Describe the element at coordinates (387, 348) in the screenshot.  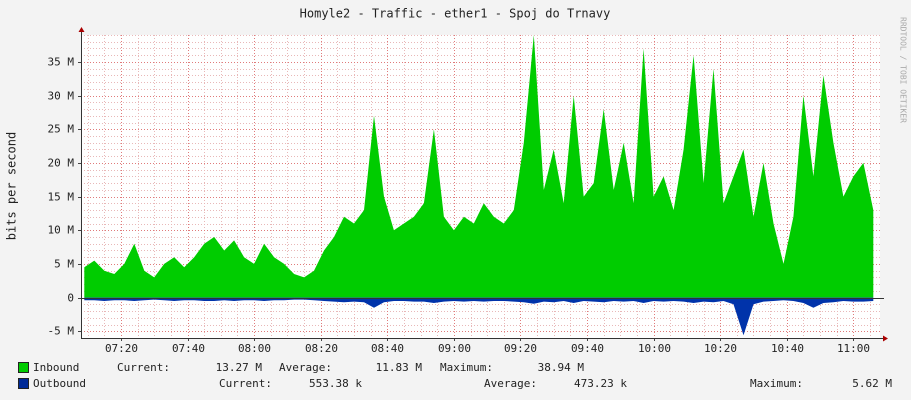
I see `x-tick-label: 08:40` at that location.